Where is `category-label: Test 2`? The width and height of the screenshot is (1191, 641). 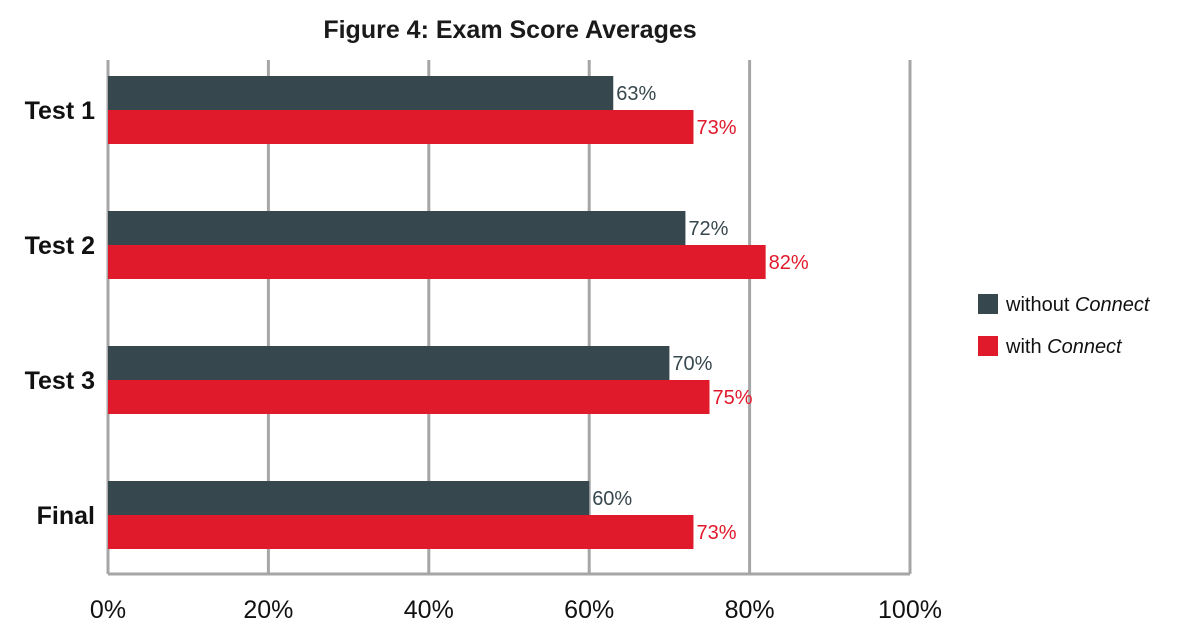
category-label: Test 2 is located at coordinates (60, 246).